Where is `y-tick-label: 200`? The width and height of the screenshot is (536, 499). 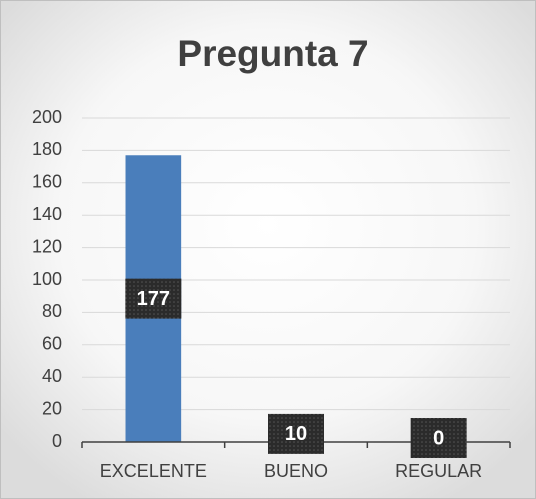
y-tick-label: 200 is located at coordinates (47, 117).